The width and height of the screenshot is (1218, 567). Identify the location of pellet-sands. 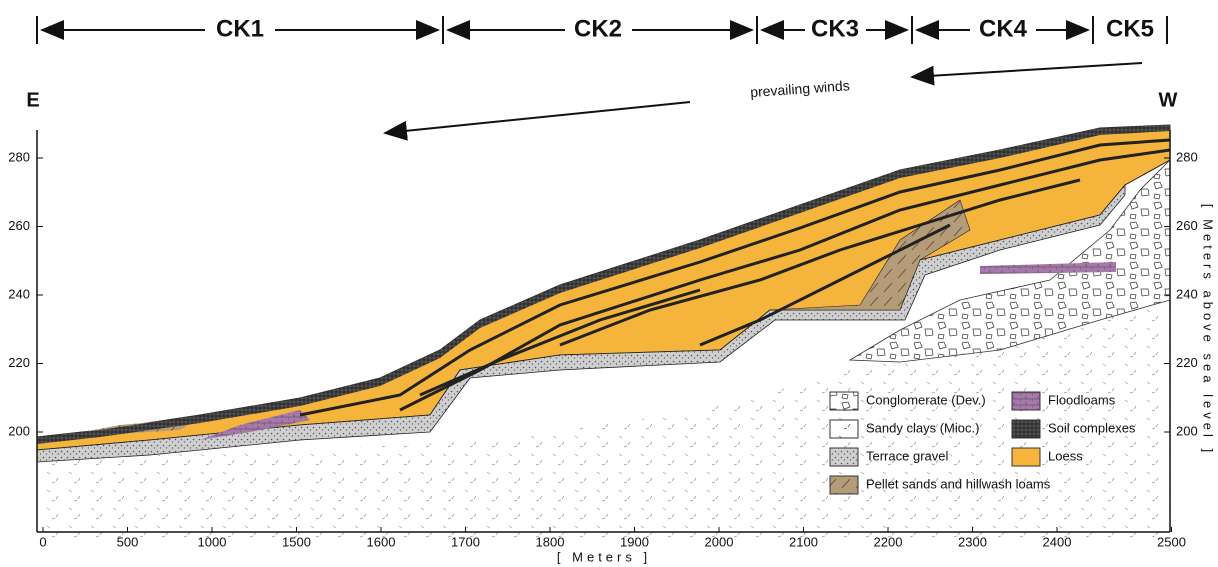
(845, 275).